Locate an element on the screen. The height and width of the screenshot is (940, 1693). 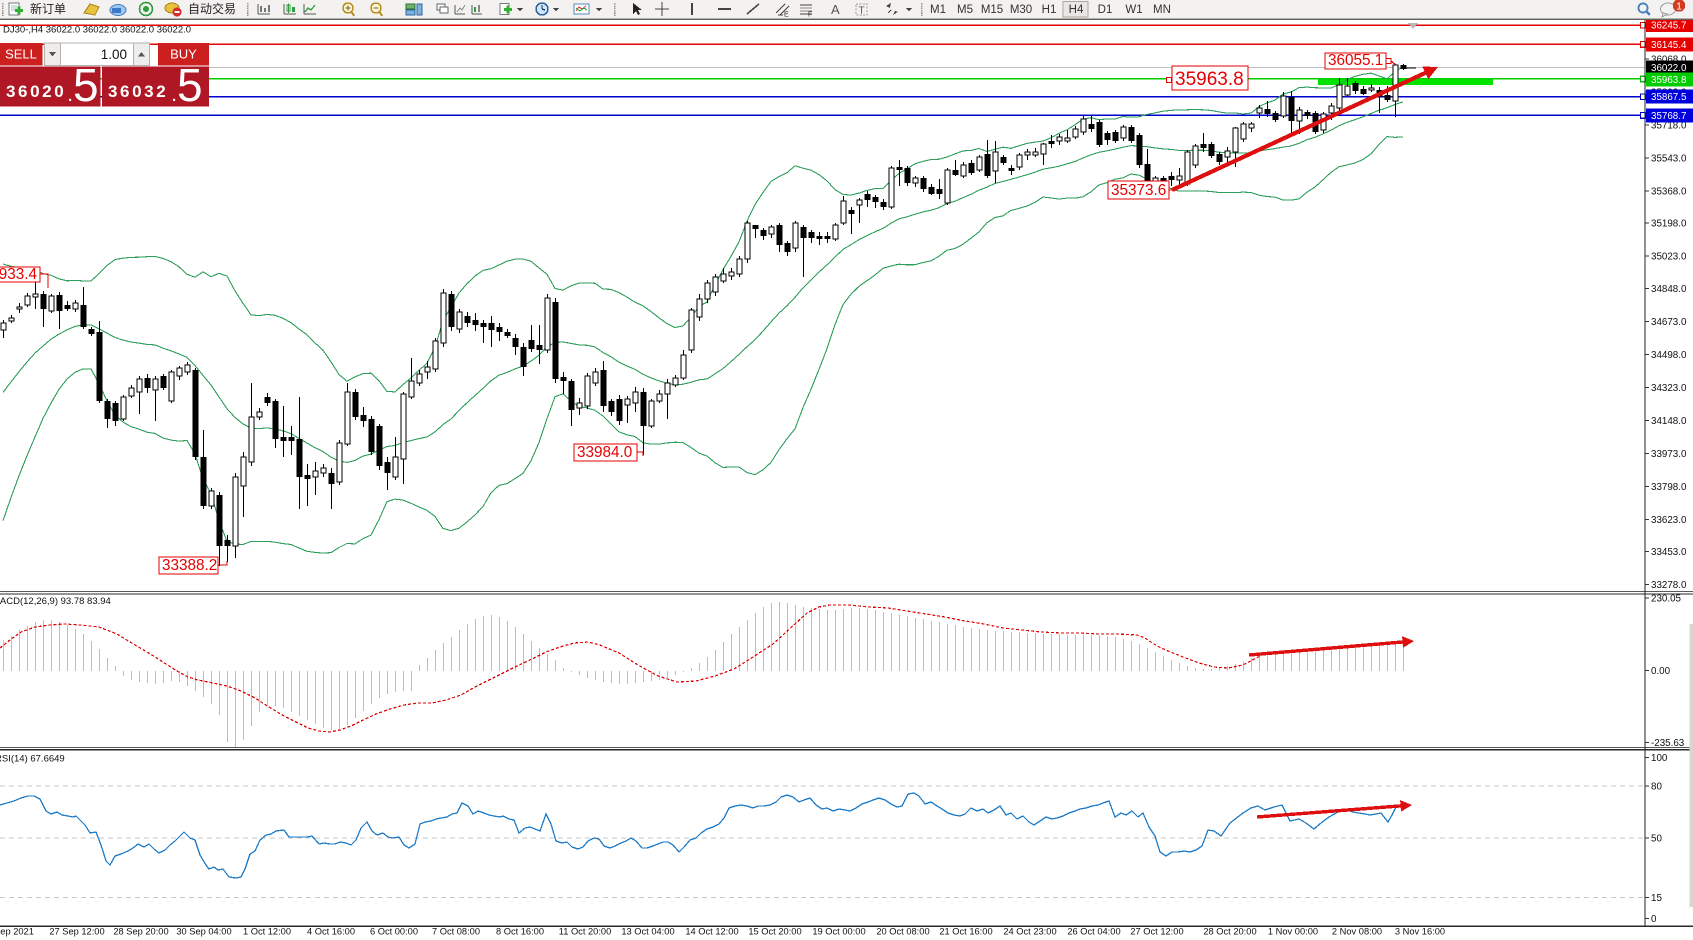
svg-text: 15 is located at coordinates (1656, 898).